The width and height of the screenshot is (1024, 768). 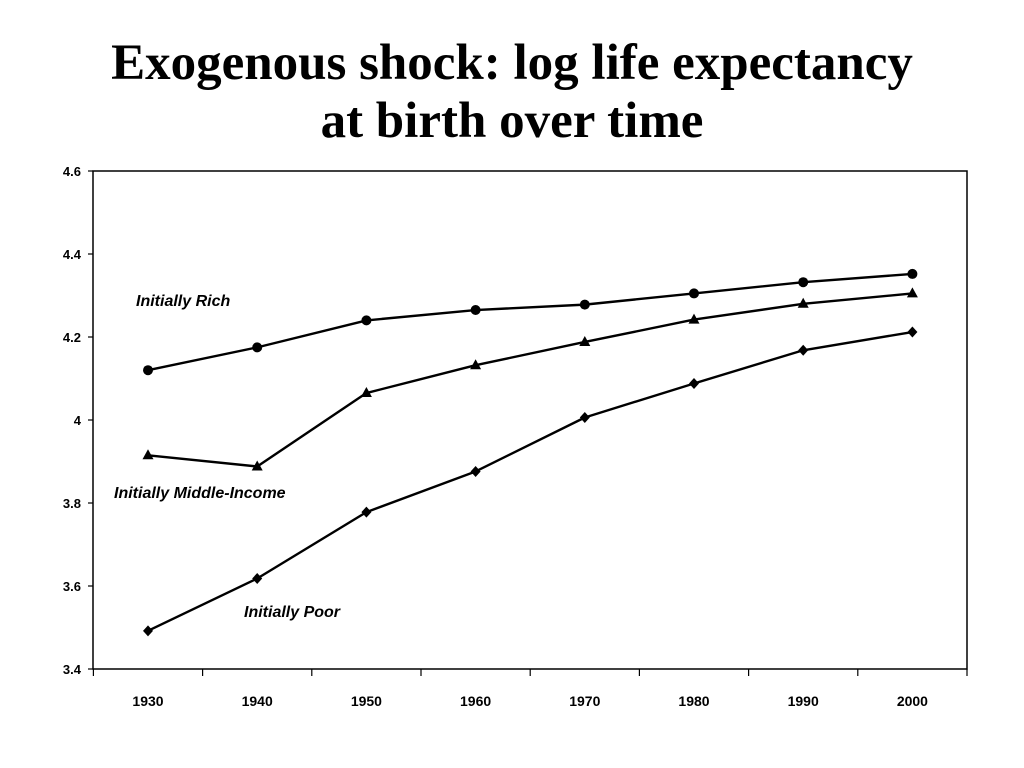 I want to click on series-label: Initially Rich, so click(x=183, y=301).